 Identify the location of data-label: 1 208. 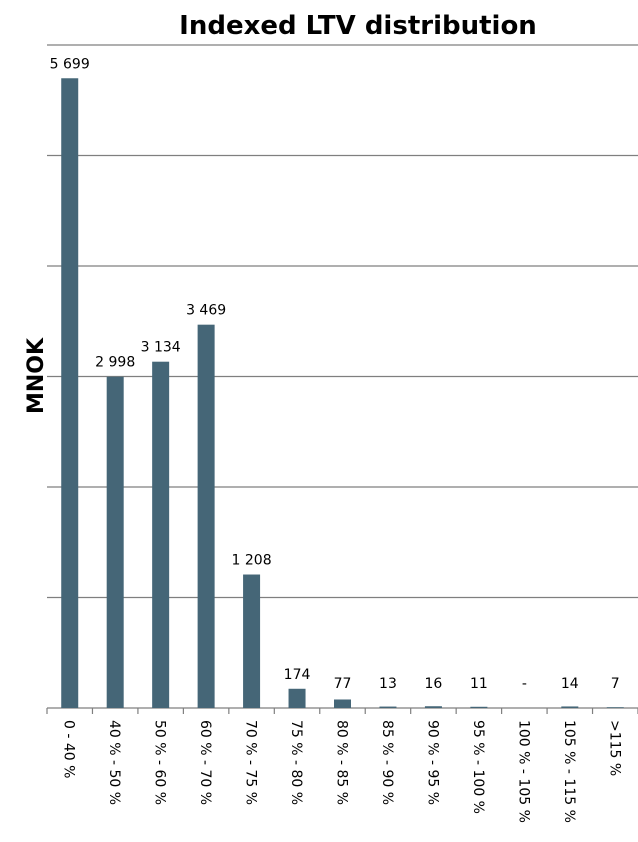
(252, 561).